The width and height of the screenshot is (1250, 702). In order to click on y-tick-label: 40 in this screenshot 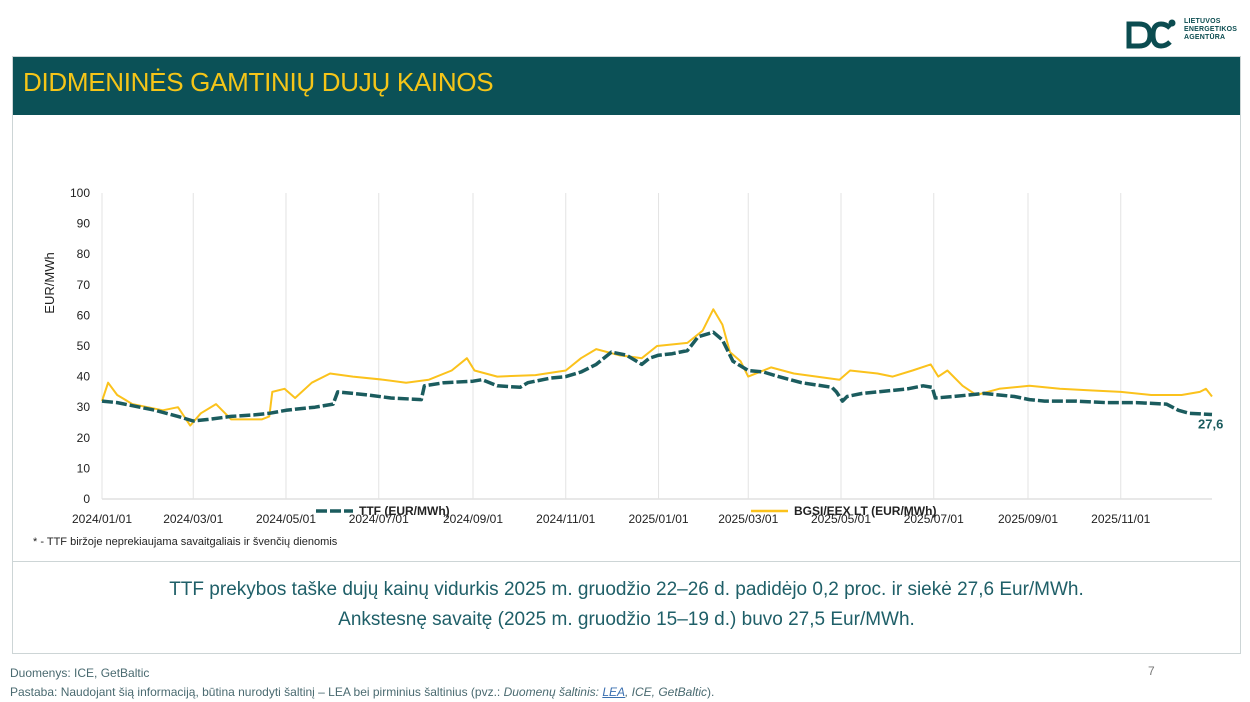, I will do `click(84, 377)`.